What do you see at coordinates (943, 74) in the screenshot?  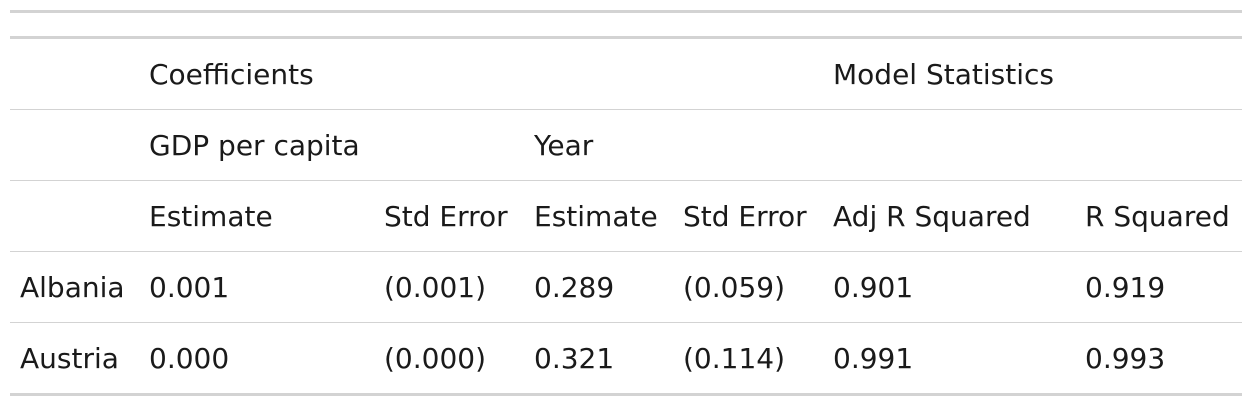 I see `spanner-model-statistics: Model Statistics` at bounding box center [943, 74].